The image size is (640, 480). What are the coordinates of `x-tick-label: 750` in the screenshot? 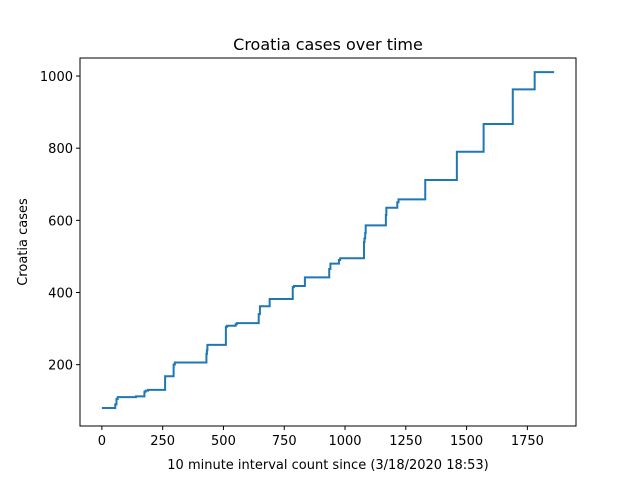 It's located at (284, 441).